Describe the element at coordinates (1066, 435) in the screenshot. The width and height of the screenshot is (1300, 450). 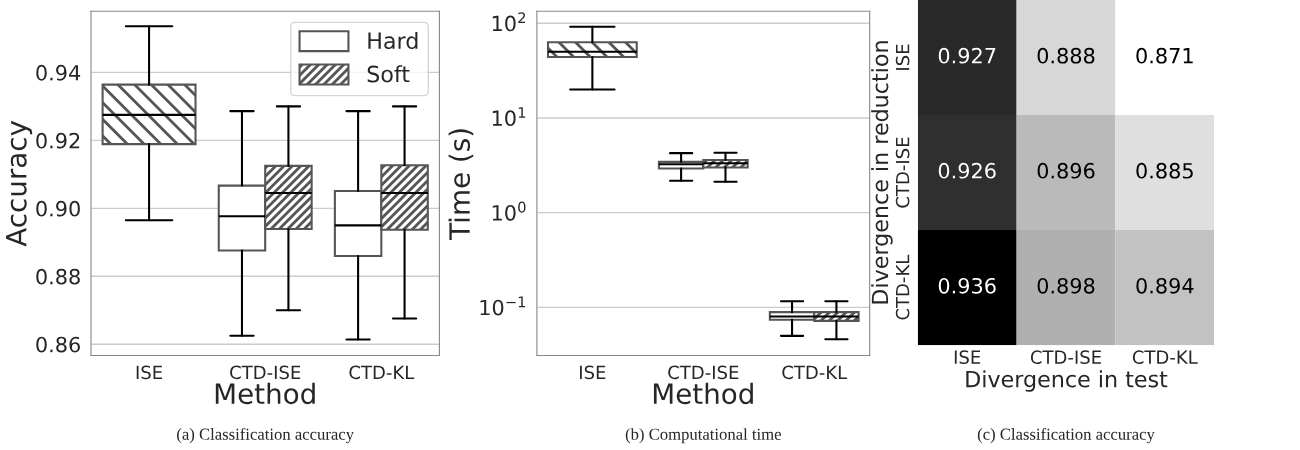
I see `text: (c) Classification accuracy` at that location.